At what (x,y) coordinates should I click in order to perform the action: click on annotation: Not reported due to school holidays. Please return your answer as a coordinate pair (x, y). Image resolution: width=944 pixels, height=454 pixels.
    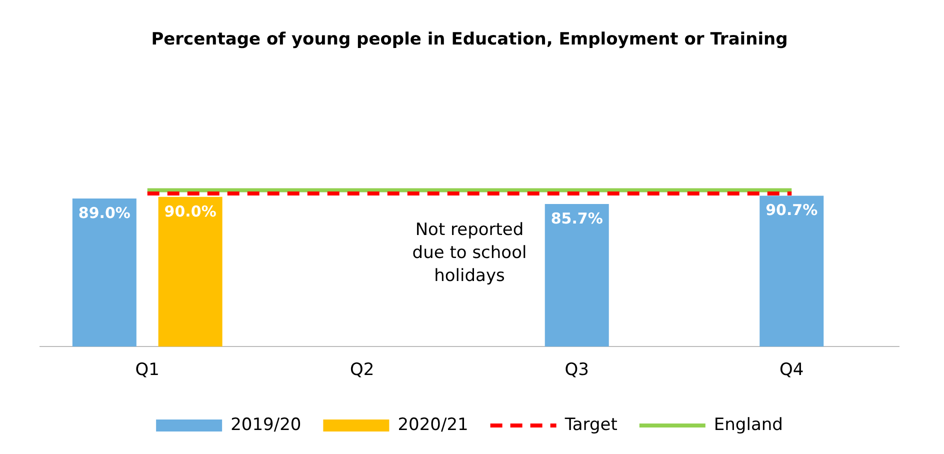
    Looking at the image, I should click on (469, 253).